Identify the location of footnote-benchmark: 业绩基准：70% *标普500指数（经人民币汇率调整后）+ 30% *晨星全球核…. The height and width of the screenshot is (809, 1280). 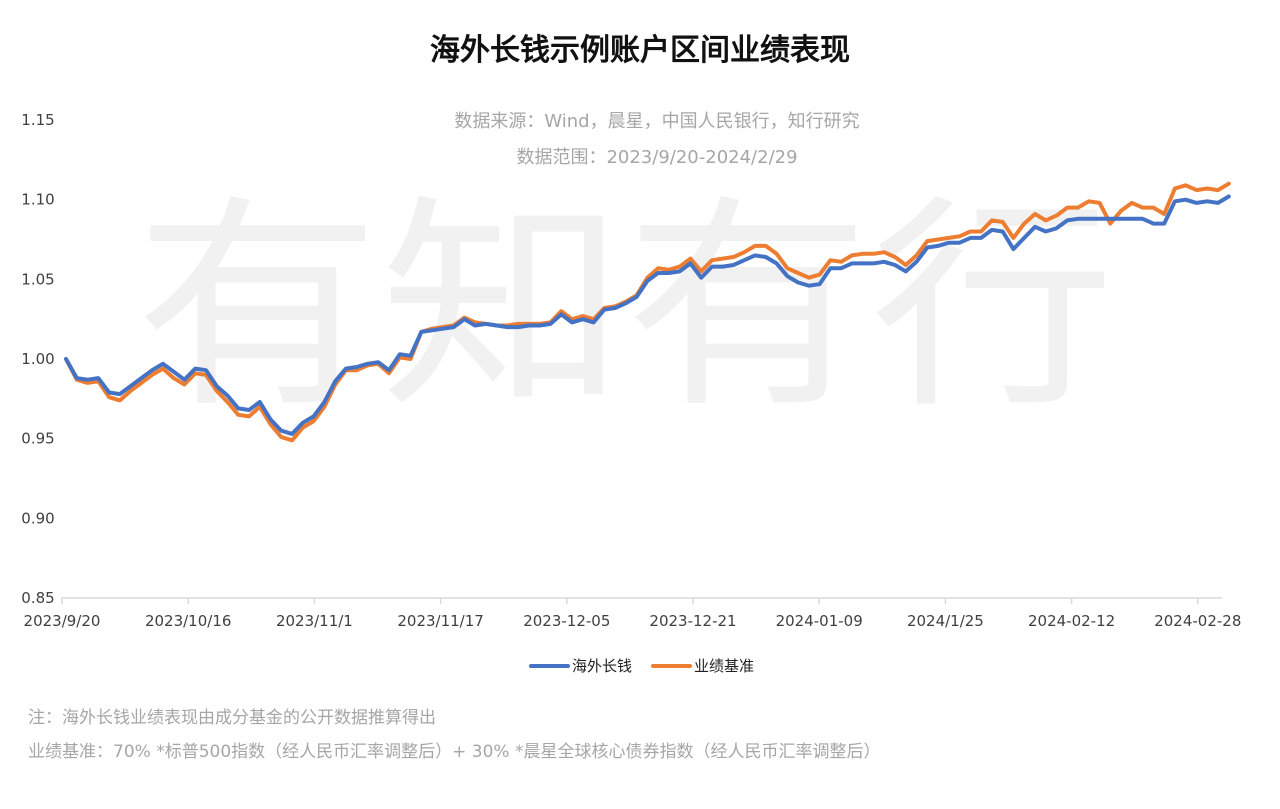
(454, 752).